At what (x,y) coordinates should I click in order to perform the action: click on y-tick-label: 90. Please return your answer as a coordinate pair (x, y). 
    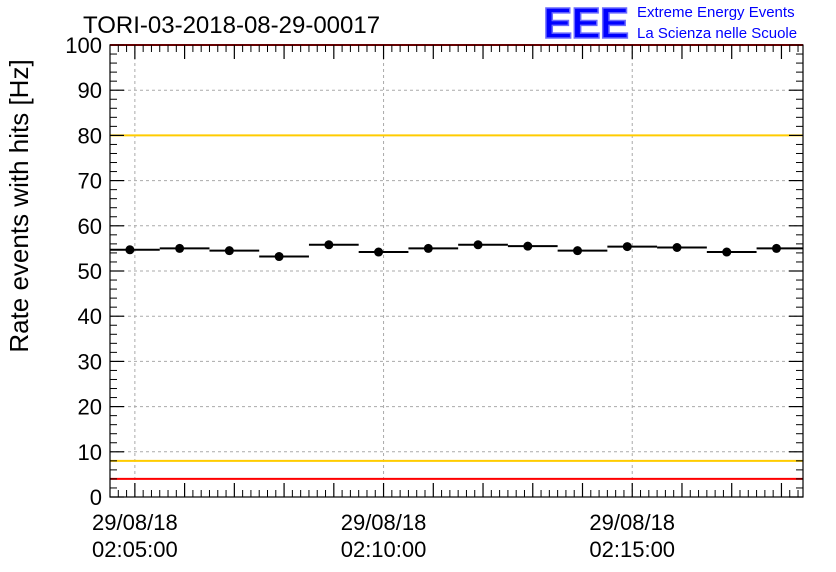
    Looking at the image, I should click on (90, 90).